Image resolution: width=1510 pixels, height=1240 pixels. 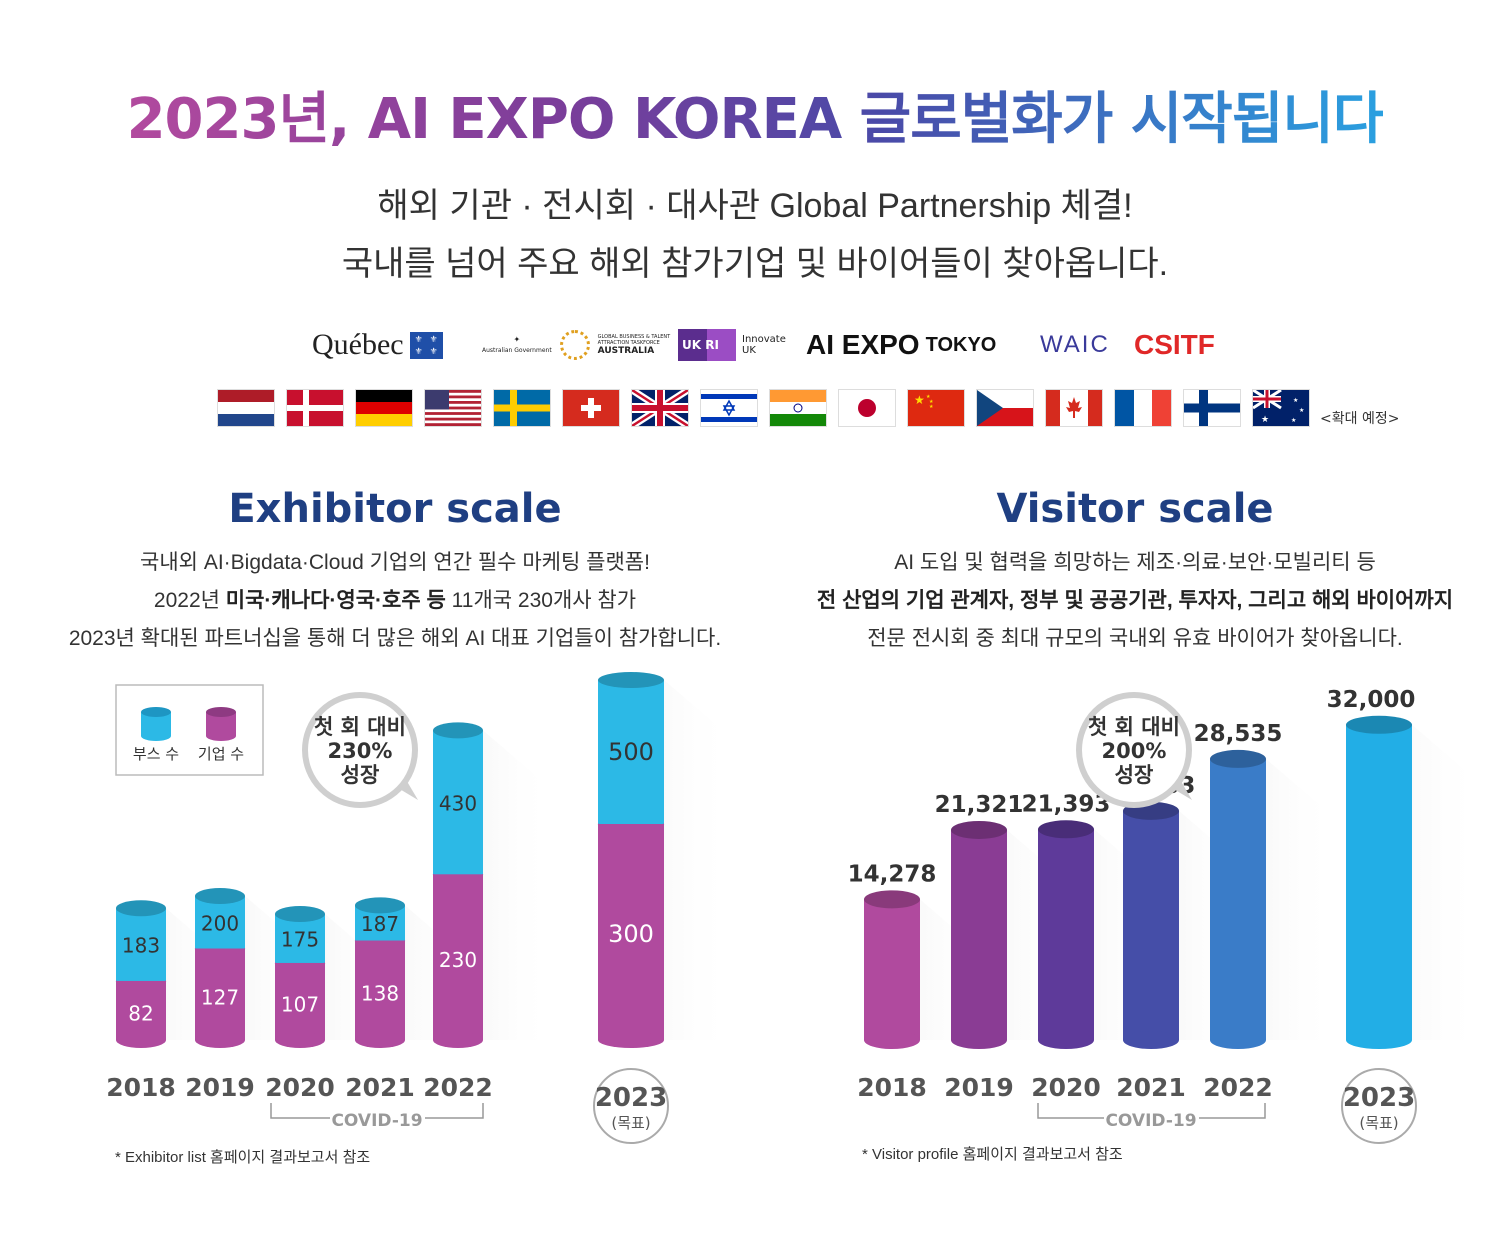 What do you see at coordinates (755, 206) in the screenshot?
I see `subtitle-line-1: 해외 기관 · 전시회 · 대사관 Global Partnership 체결!` at bounding box center [755, 206].